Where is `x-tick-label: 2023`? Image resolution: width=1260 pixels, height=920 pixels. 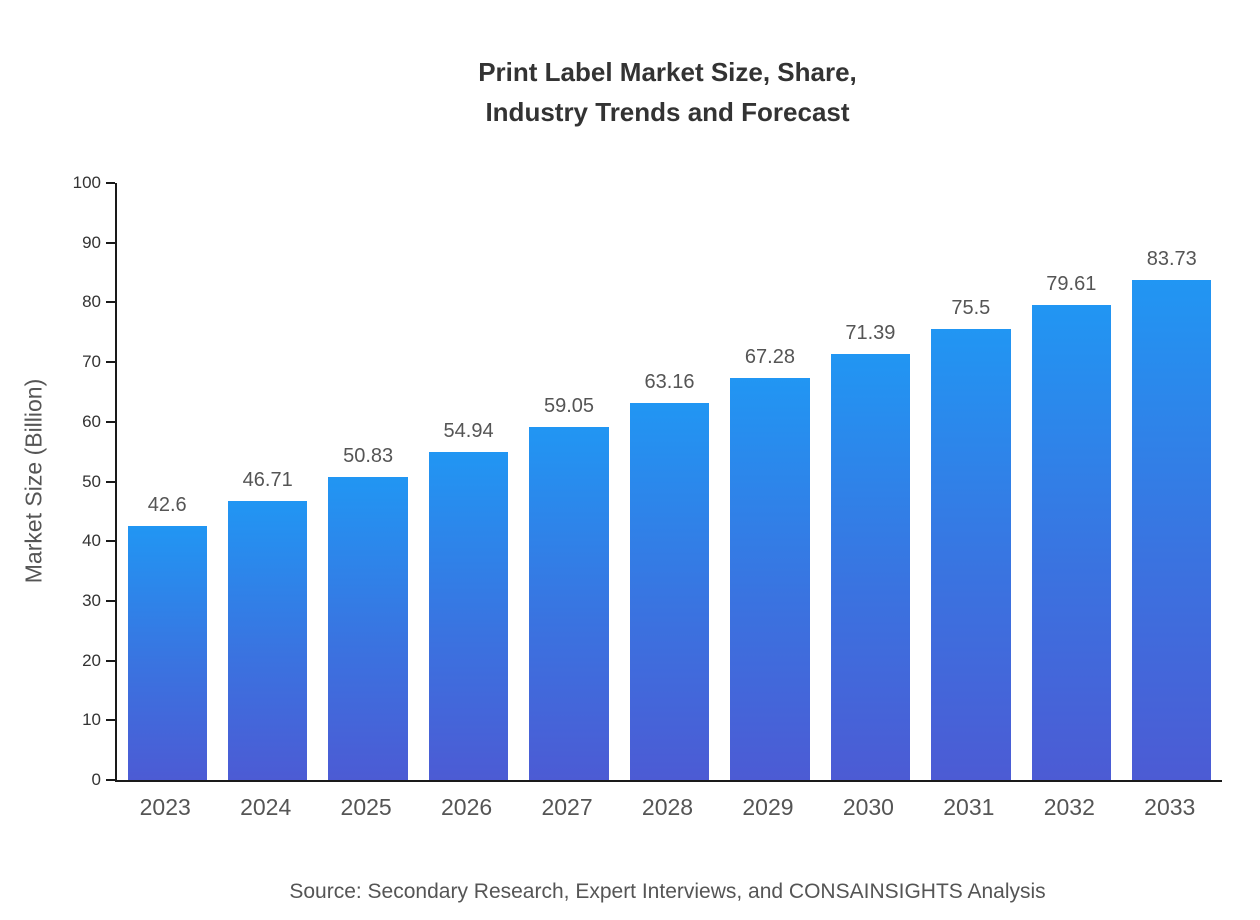 x-tick-label: 2023 is located at coordinates (165, 807).